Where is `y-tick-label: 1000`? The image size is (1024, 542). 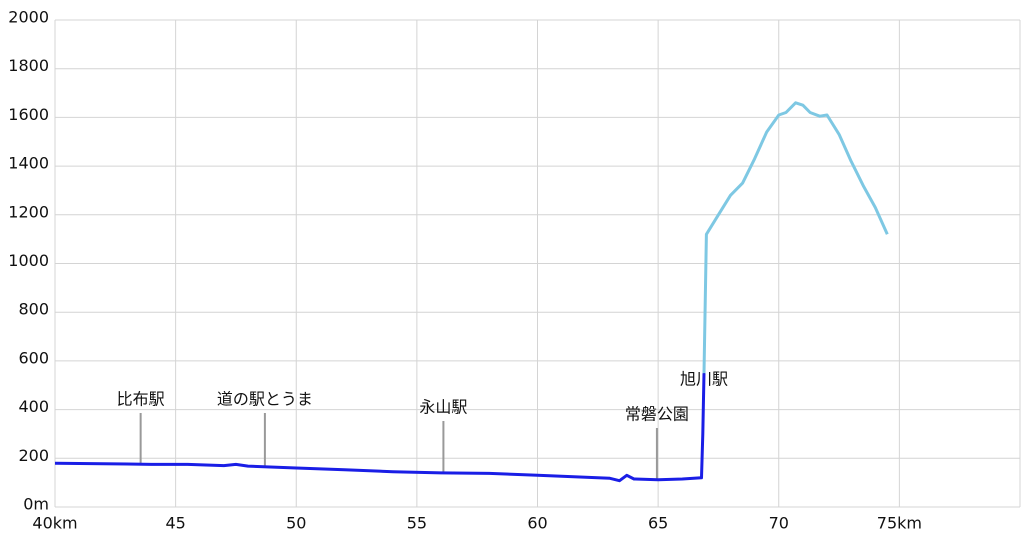
y-tick-label: 1000 is located at coordinates (28, 260).